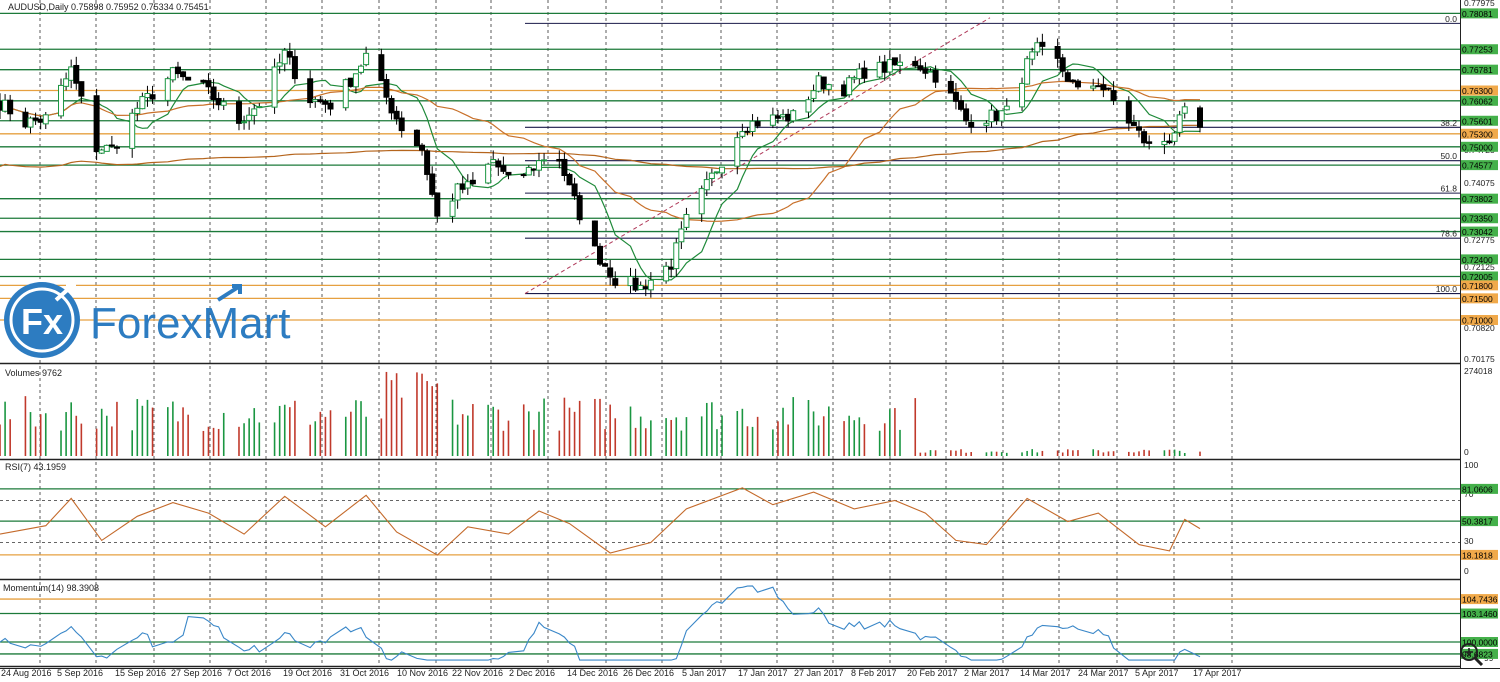  I want to click on price-label-text: 0.76781, so click(1477, 70).